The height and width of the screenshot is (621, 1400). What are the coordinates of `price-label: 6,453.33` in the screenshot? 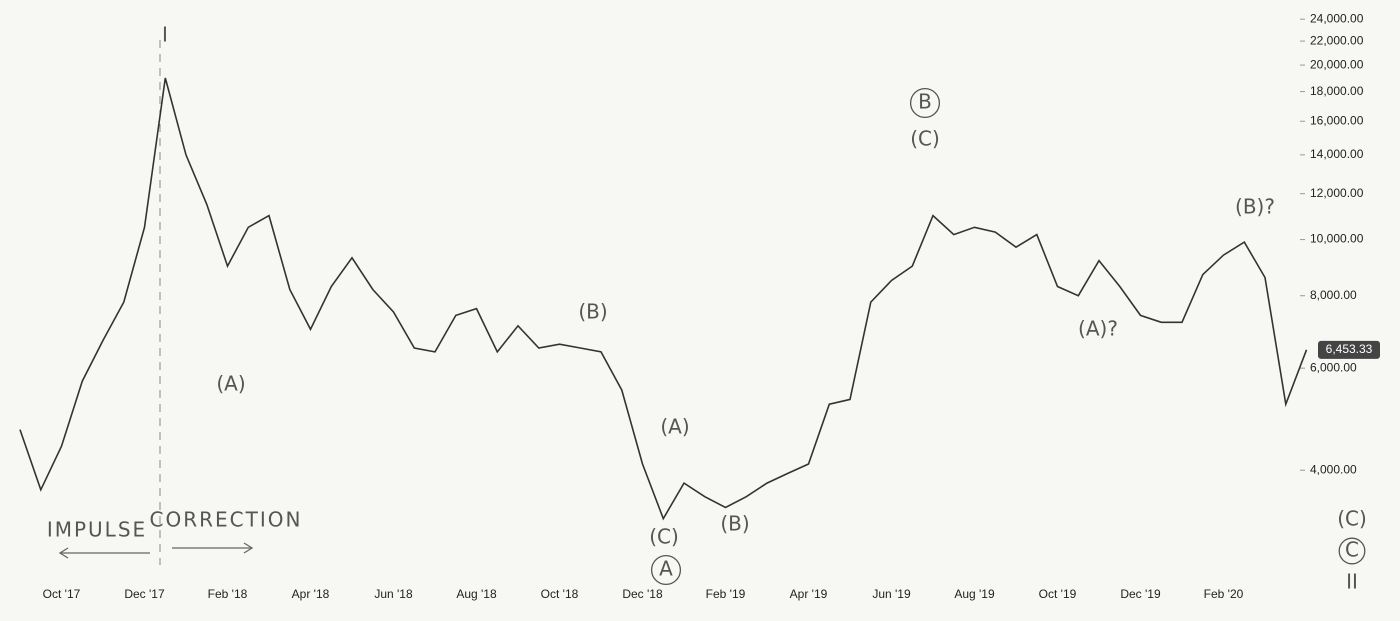 It's located at (1349, 349).